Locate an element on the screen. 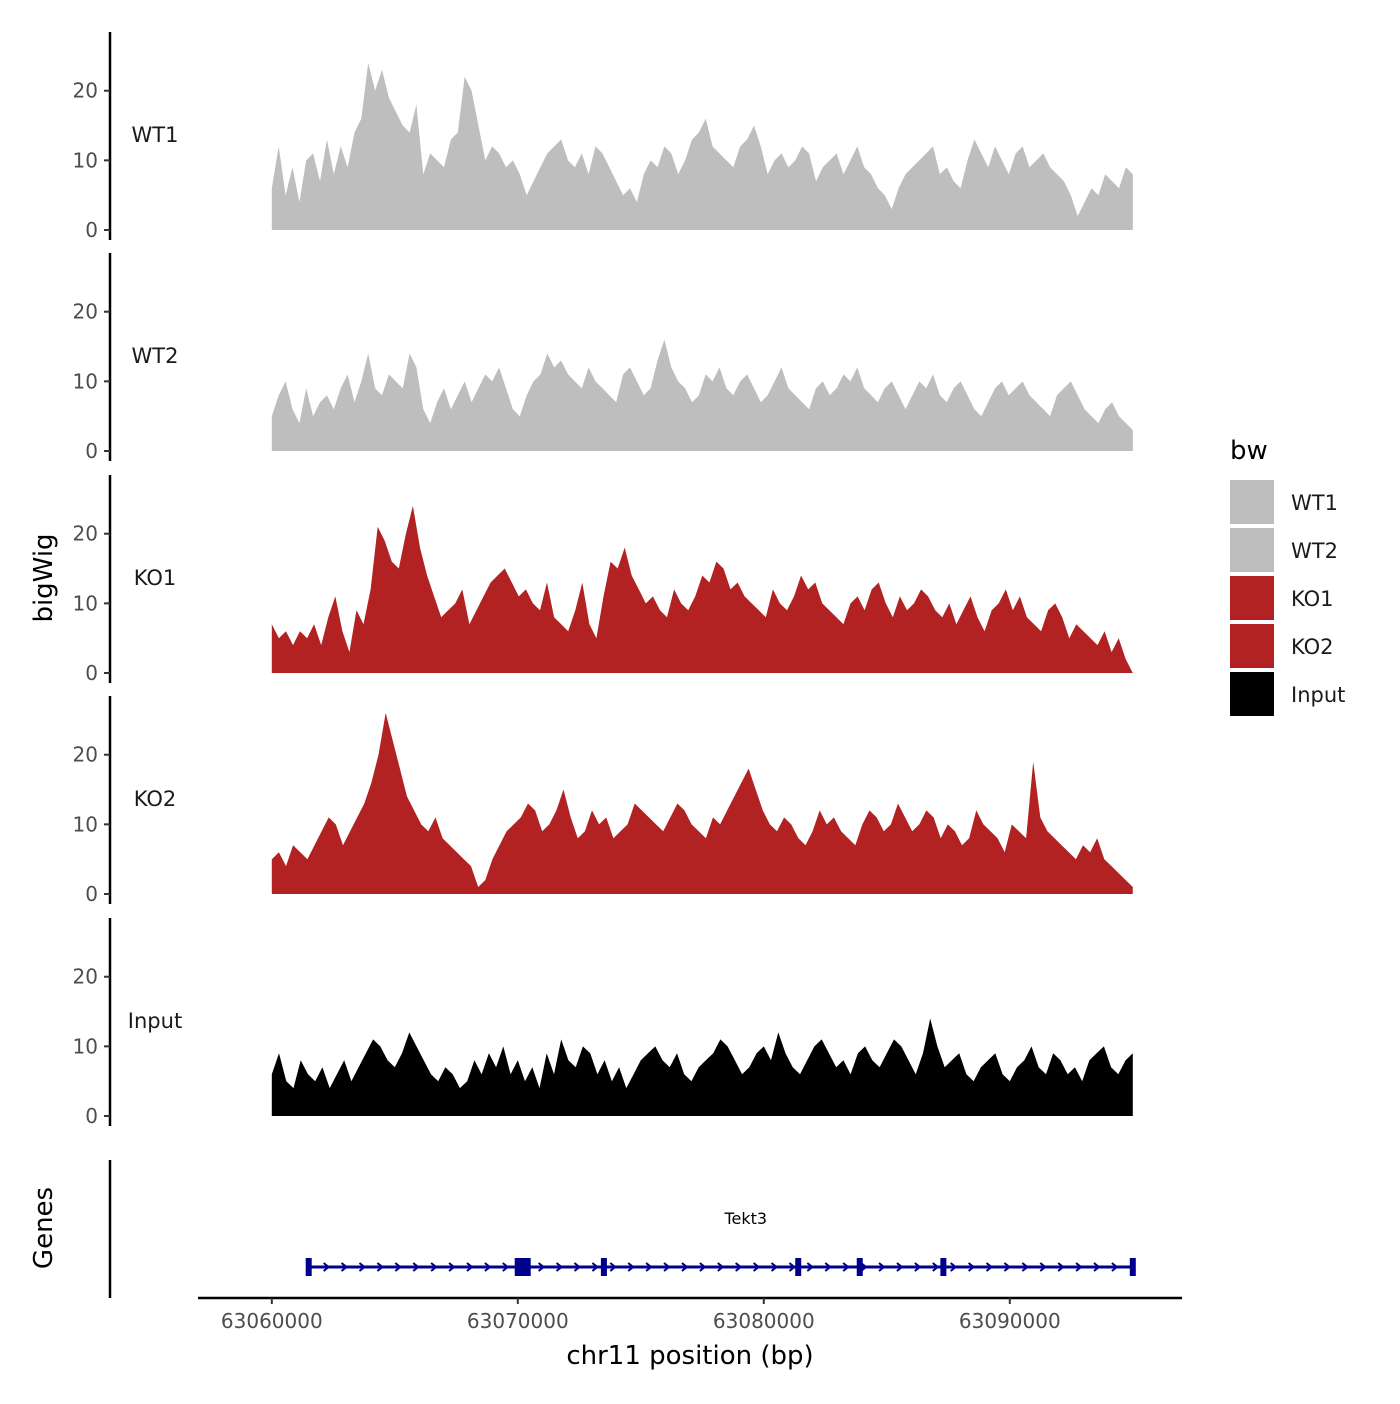  legend-label-ko1: KO1 is located at coordinates (1312, 599).